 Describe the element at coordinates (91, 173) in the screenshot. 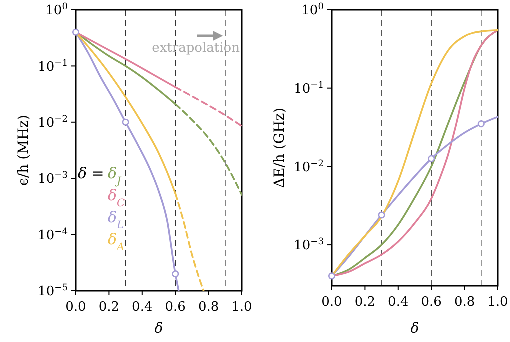

I see `legend-title: δ =` at that location.